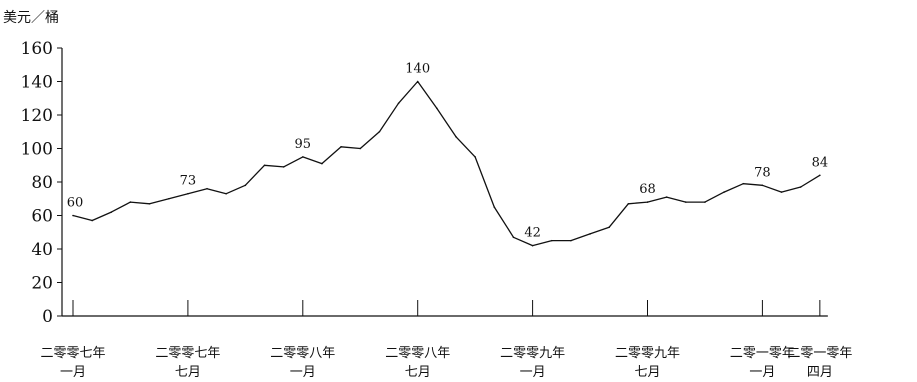  I want to click on y-tick-label: 120, so click(37, 116).